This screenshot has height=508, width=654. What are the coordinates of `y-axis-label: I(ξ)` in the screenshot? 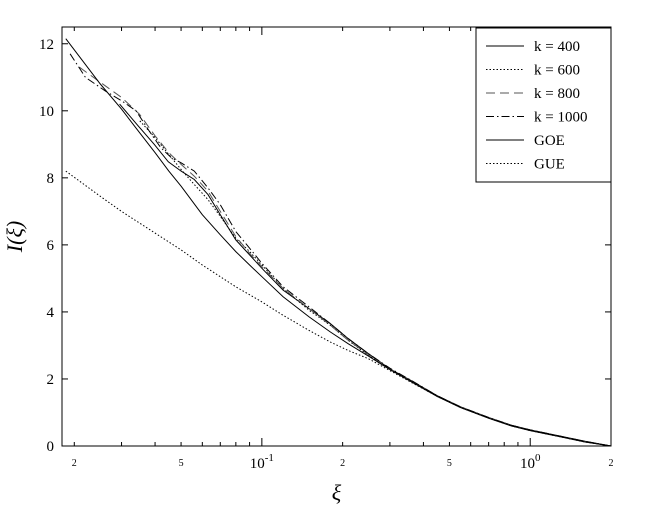 It's located at (14, 237).